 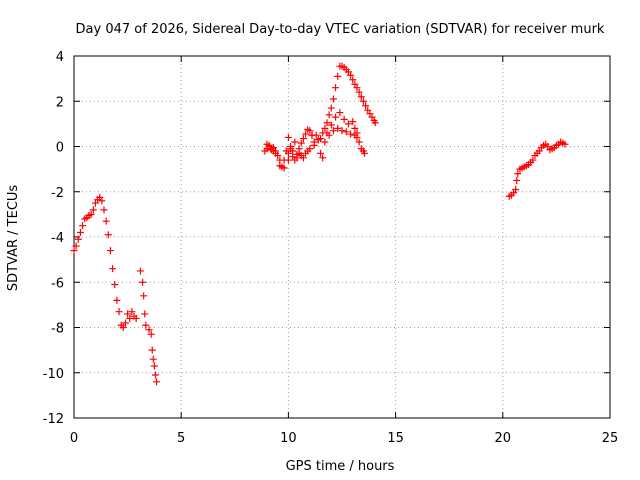 I want to click on x-tick-label: 15, so click(x=395, y=438).